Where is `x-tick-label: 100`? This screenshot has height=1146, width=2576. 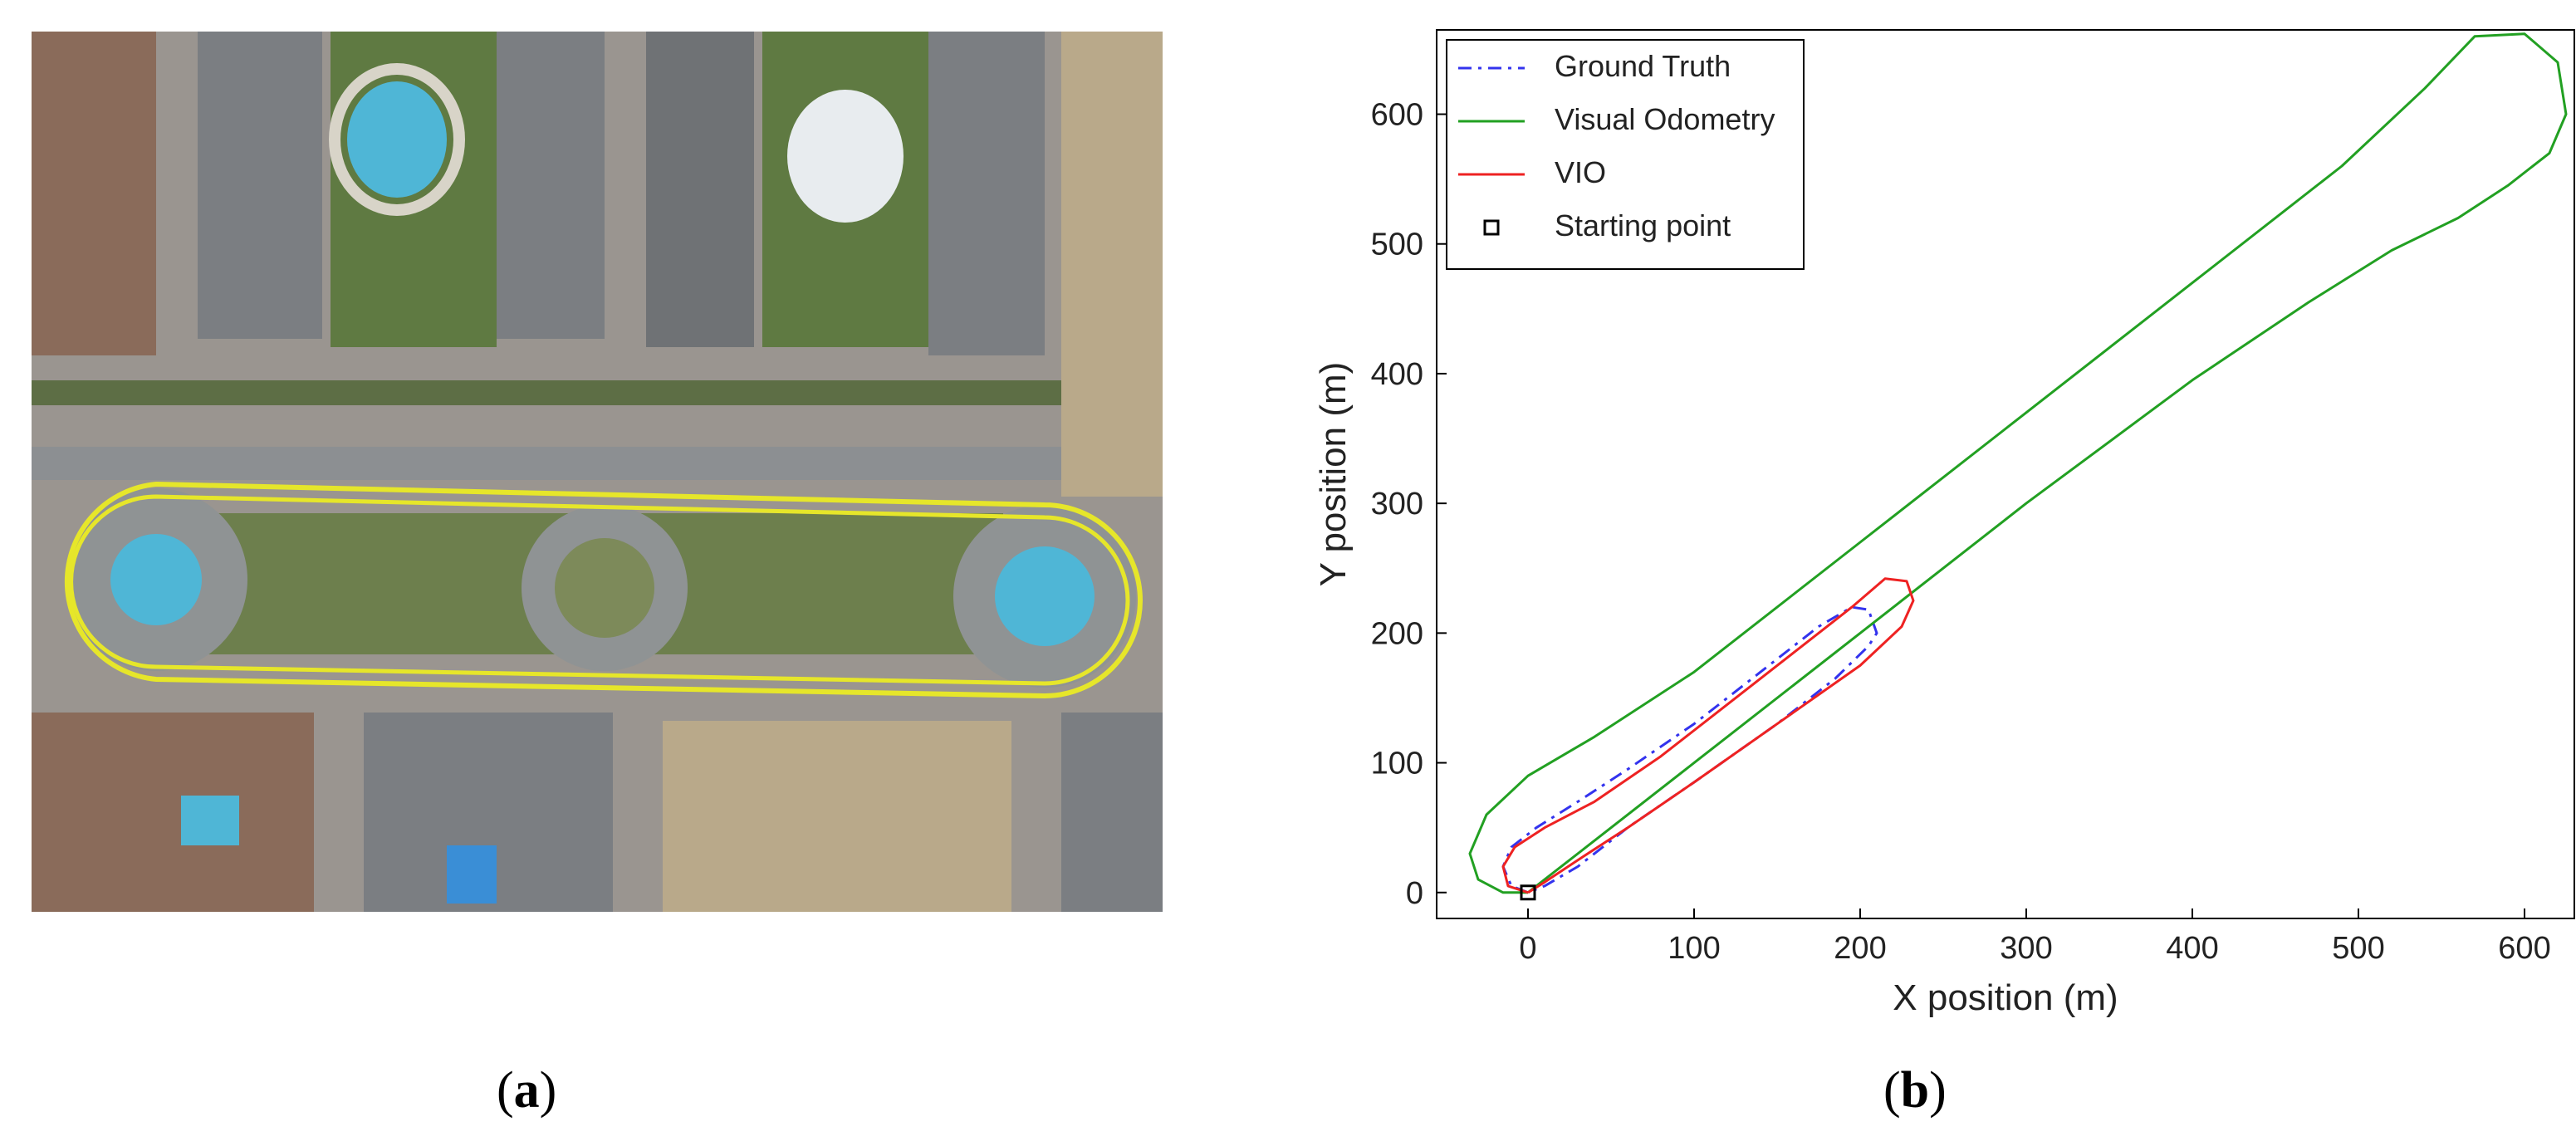
x-tick-label: 100 is located at coordinates (1694, 949).